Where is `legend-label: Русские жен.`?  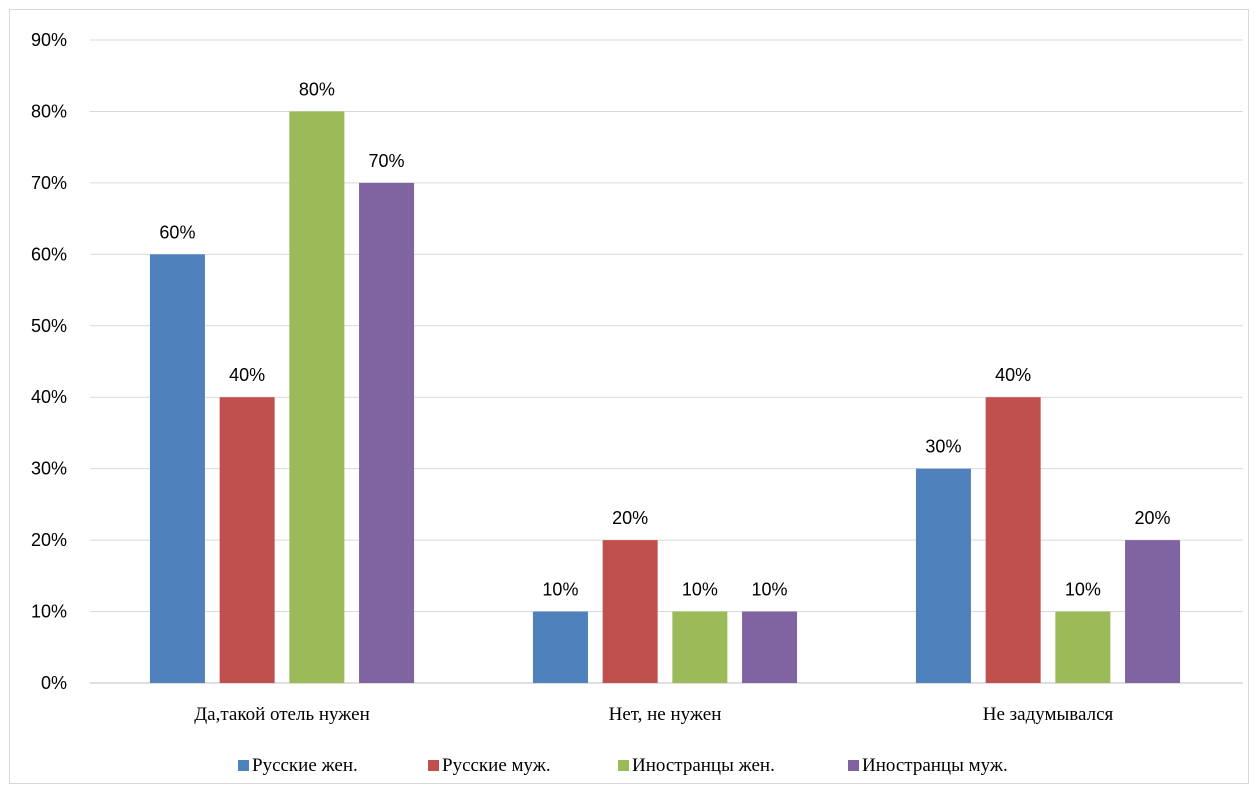 legend-label: Русские жен. is located at coordinates (305, 765).